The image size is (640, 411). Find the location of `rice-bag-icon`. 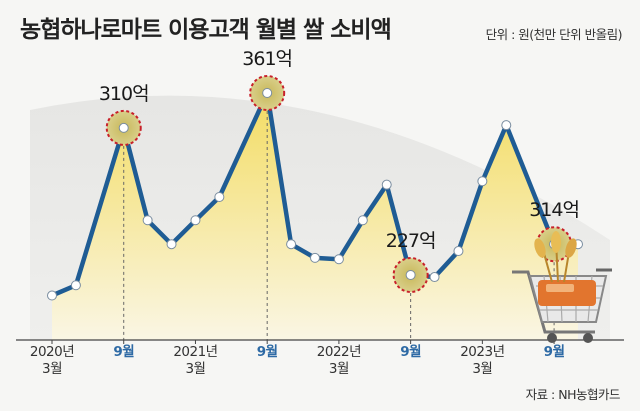

rice-bag-icon is located at coordinates (567, 293).